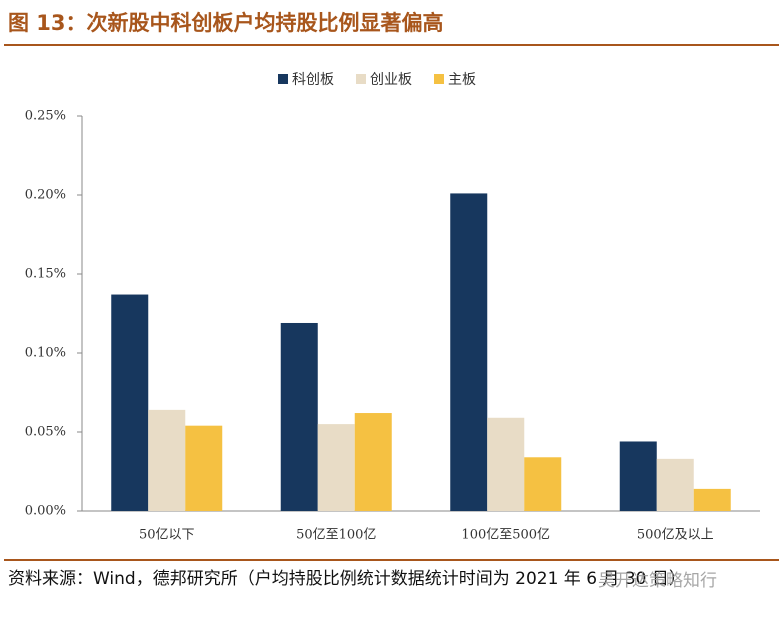 The image size is (783, 621). I want to click on legend-label: 科创板, so click(313, 80).